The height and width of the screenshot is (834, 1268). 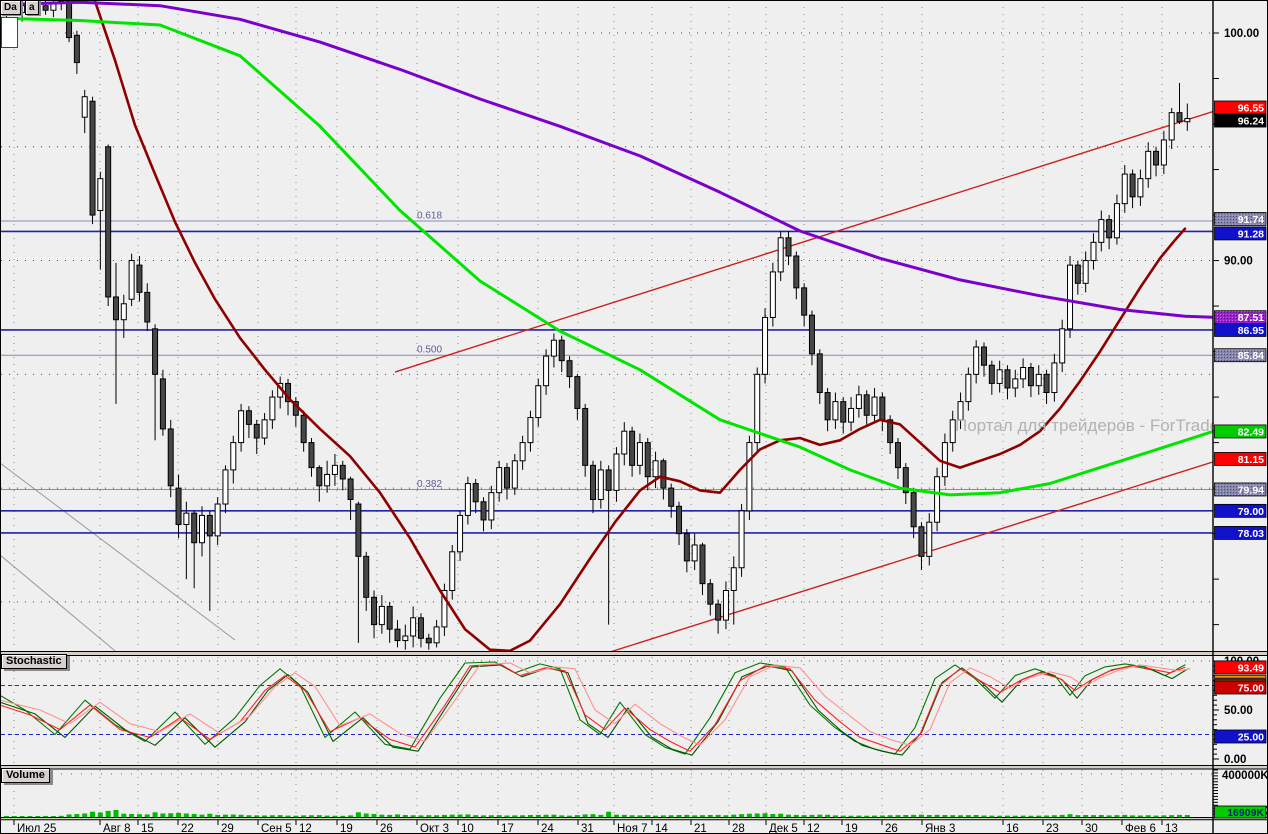 I want to click on fib-label: 0.618, so click(x=429, y=215).